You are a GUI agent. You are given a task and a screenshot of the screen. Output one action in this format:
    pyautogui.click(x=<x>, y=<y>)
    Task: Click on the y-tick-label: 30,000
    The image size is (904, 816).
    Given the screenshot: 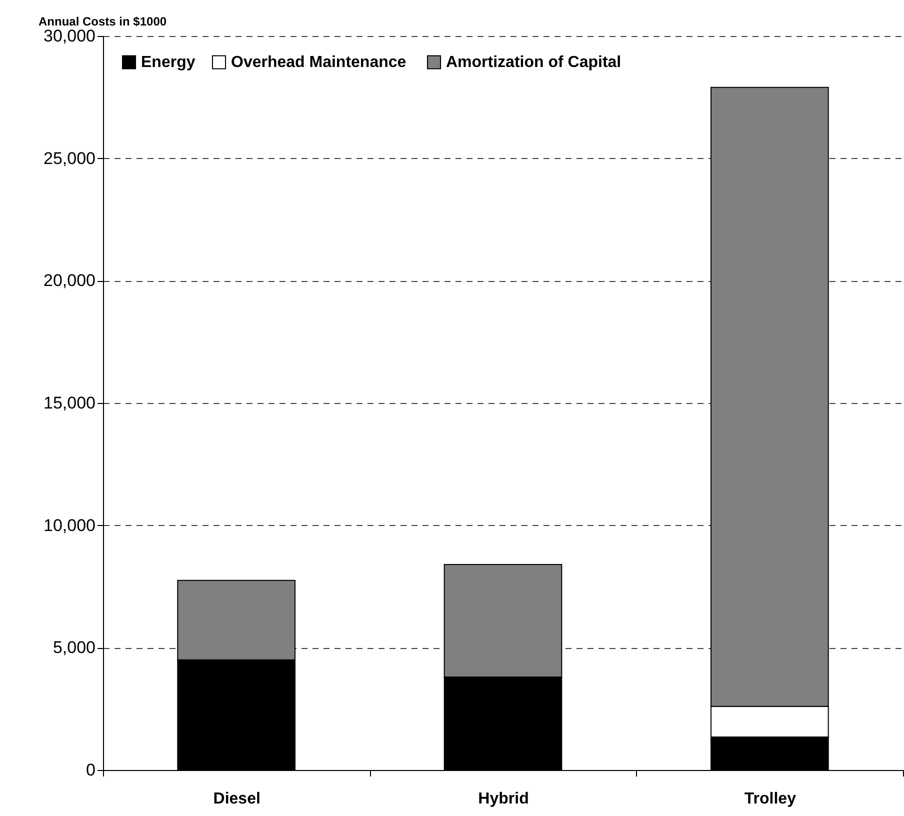 What is the action you would take?
    pyautogui.click(x=70, y=36)
    